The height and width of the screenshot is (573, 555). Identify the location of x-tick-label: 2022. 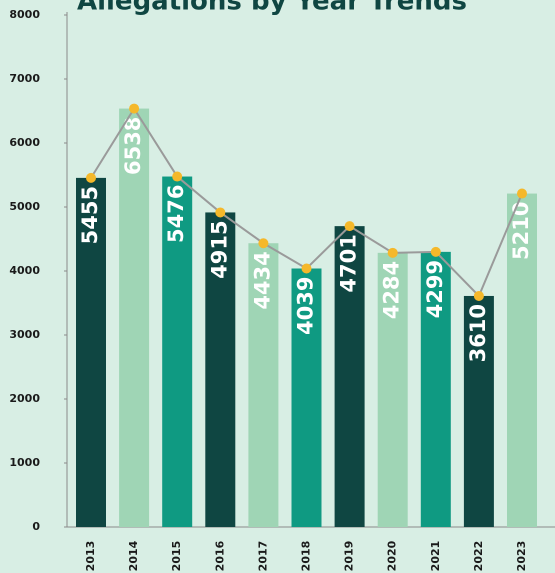
(478, 556).